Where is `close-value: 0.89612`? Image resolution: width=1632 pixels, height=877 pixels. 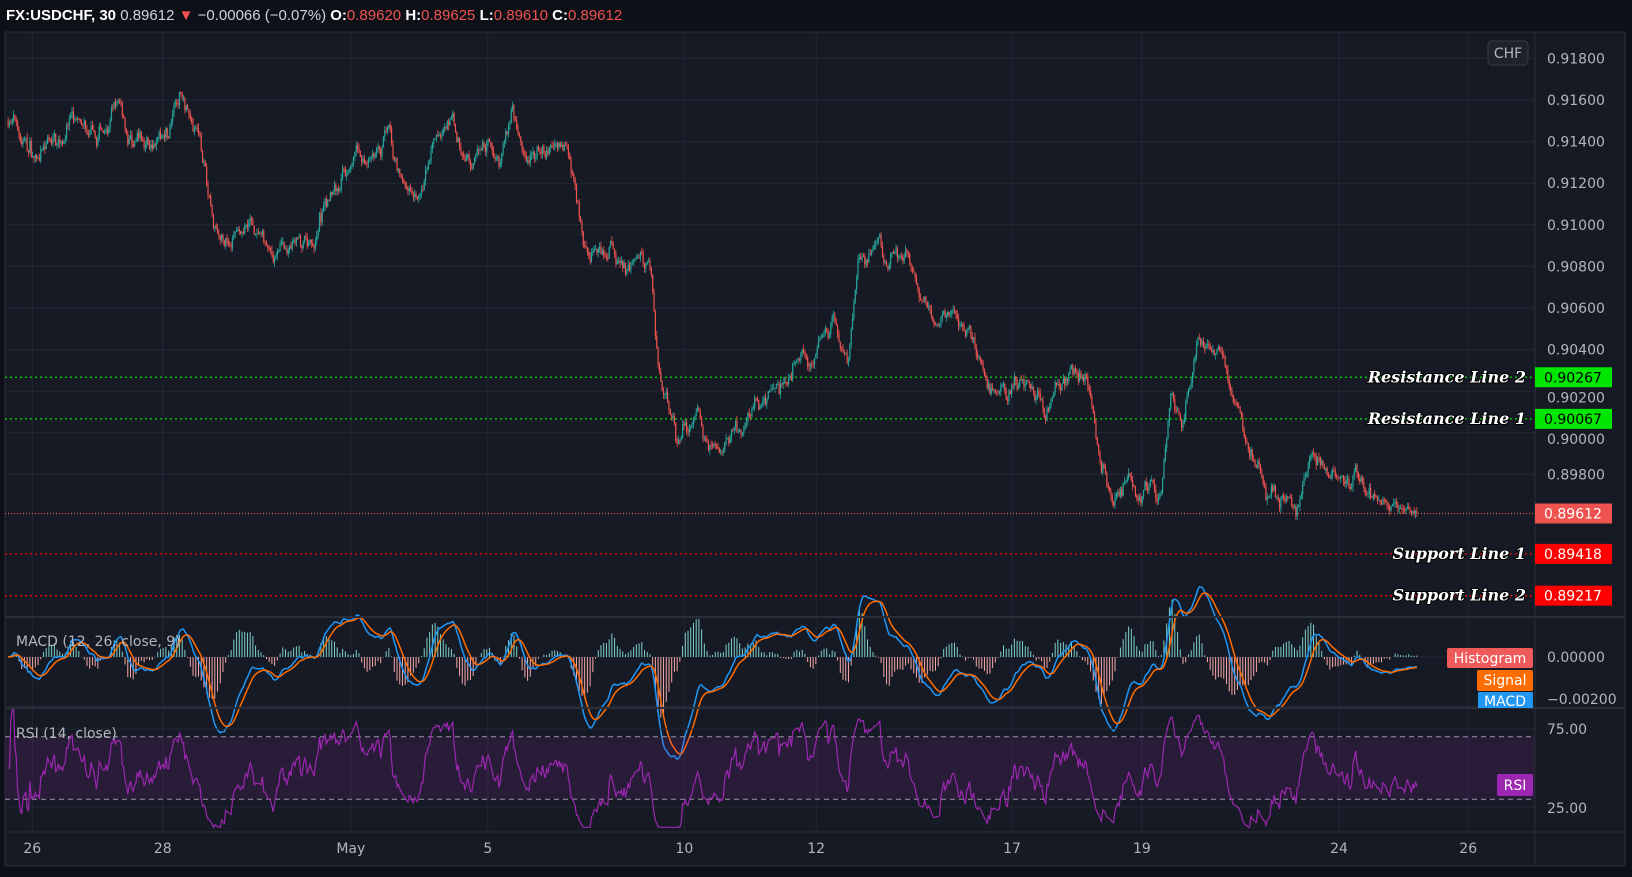
close-value: 0.89612 is located at coordinates (595, 15).